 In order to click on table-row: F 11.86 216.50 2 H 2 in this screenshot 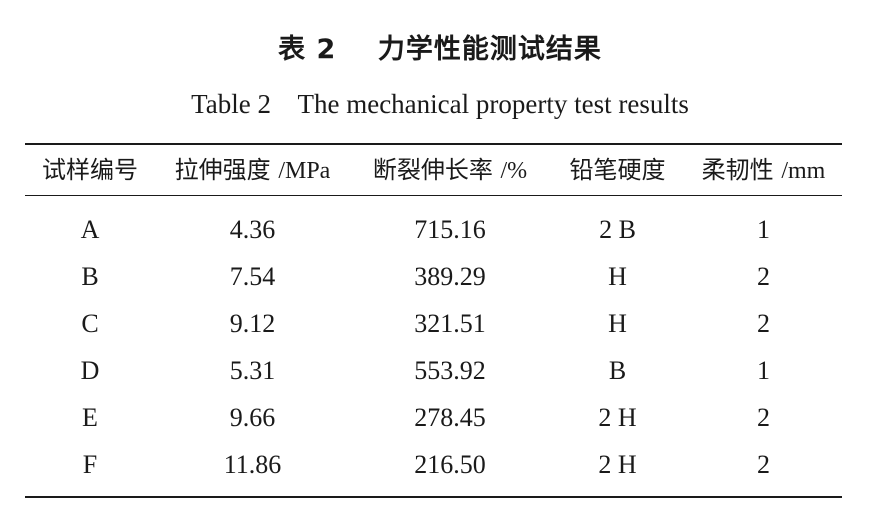, I will do `click(433, 464)`.